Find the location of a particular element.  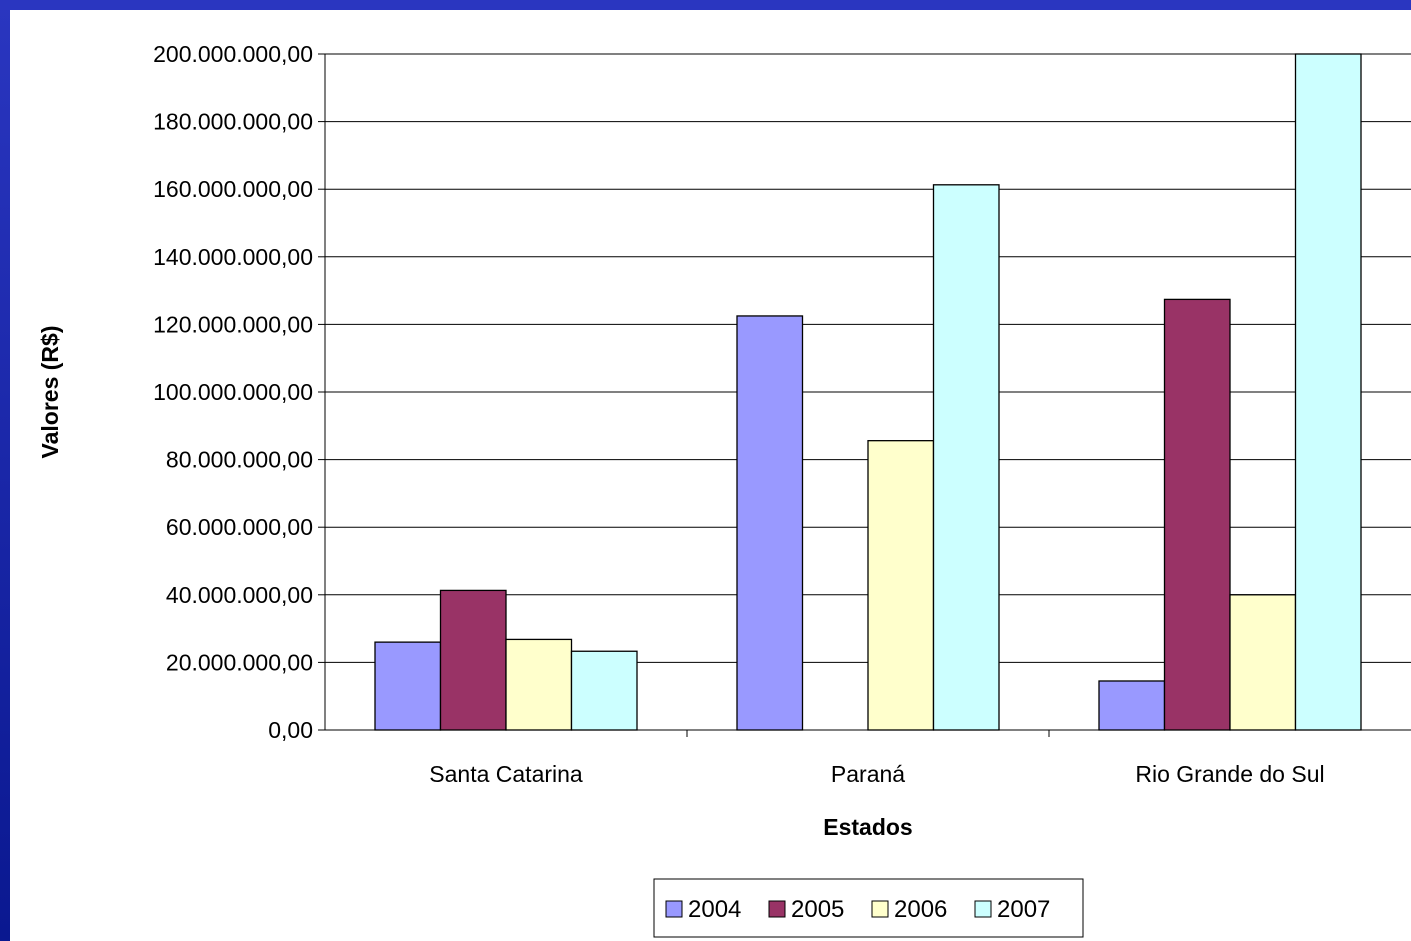

x-tick-label: Santa Catarina is located at coordinates (506, 774).